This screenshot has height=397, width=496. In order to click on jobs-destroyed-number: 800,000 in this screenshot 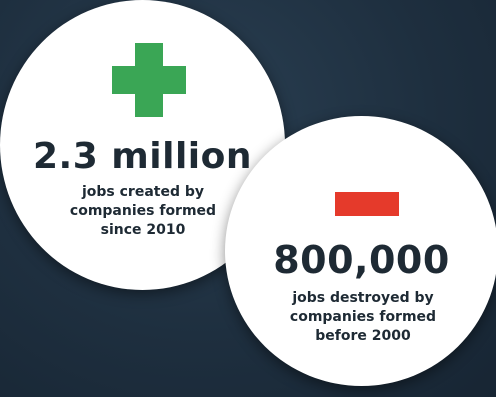, I will do `click(361, 260)`.